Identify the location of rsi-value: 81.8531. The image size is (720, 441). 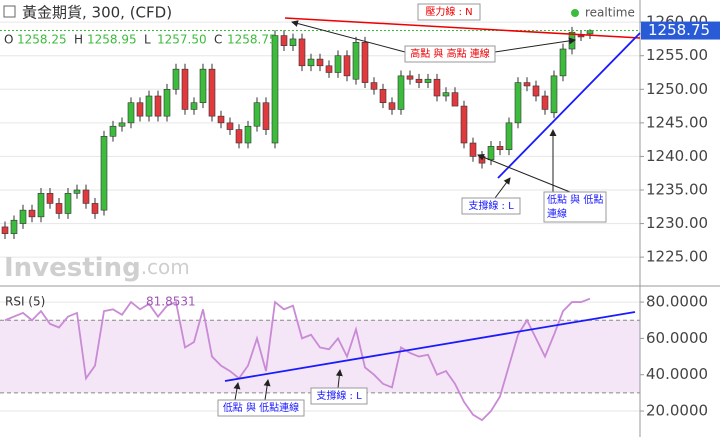
(171, 302).